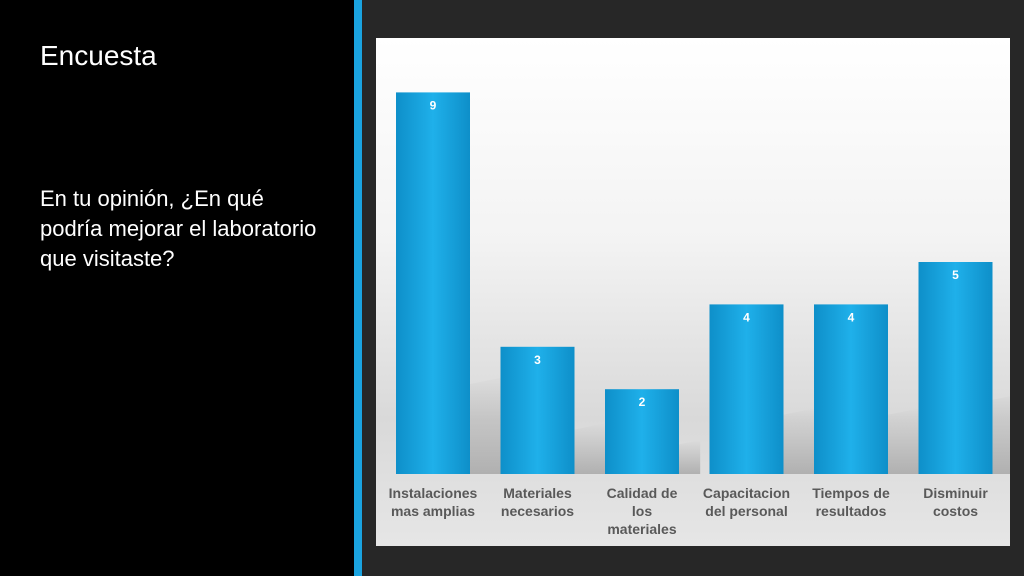 The height and width of the screenshot is (576, 1024). Describe the element at coordinates (955, 502) in the screenshot. I see `category-label: Disminuir costos` at that location.